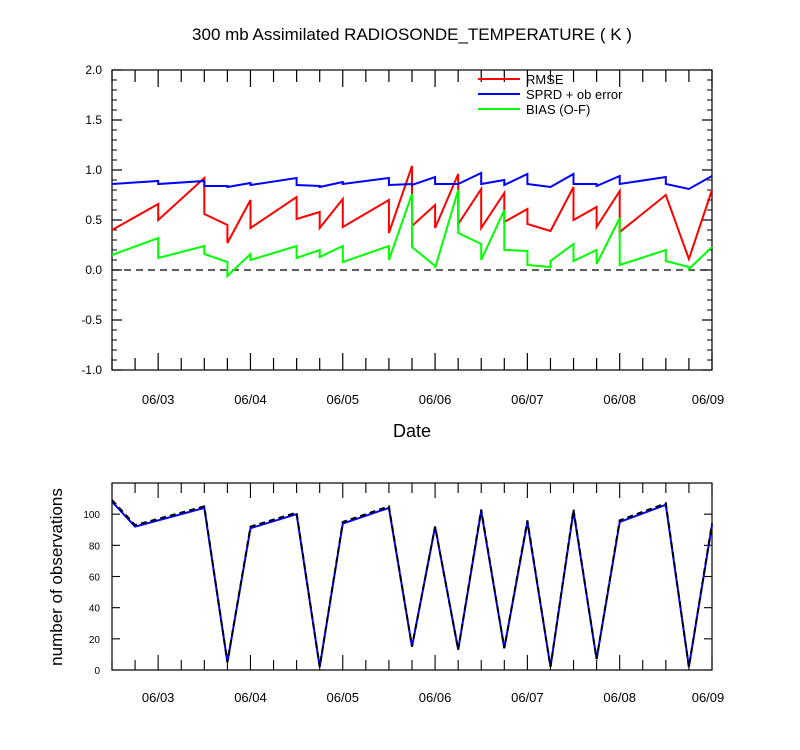 The height and width of the screenshot is (750, 800). What do you see at coordinates (619, 399) in the screenshot?
I see `top-x-tick-label: 06/08` at bounding box center [619, 399].